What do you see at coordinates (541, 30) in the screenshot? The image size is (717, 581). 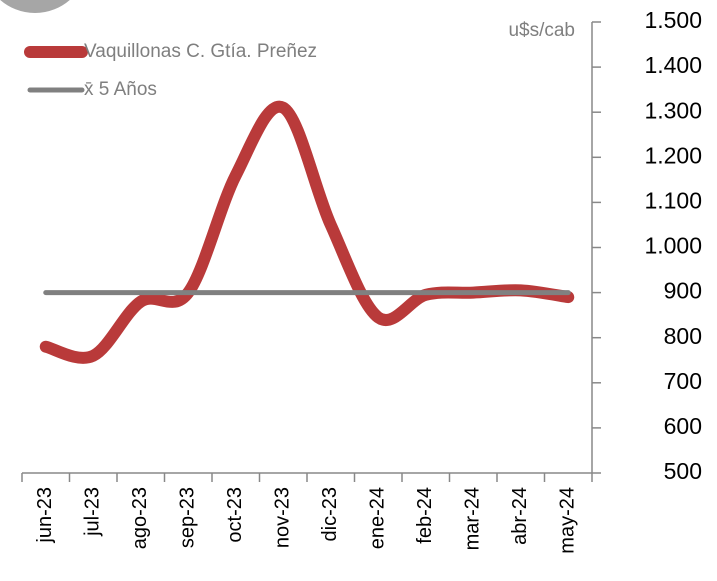 I see `y-axis-label: u$s/cab` at bounding box center [541, 30].